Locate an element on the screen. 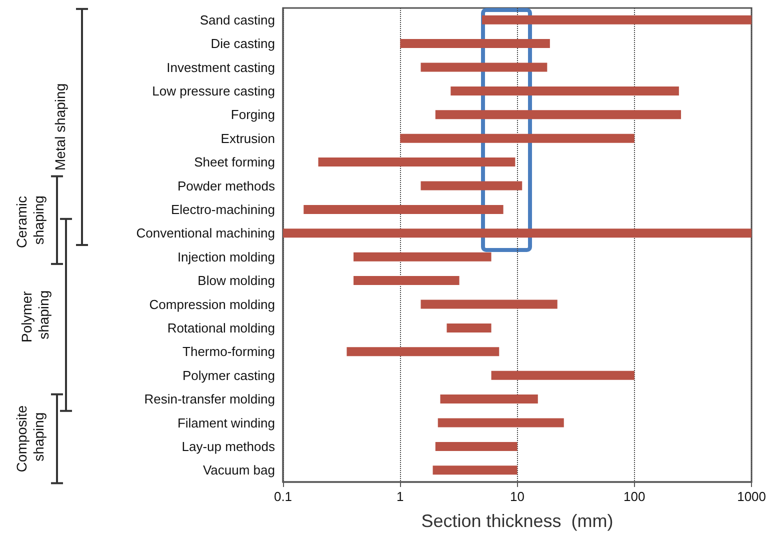  y-tick-label: Filament winding is located at coordinates (226, 422).